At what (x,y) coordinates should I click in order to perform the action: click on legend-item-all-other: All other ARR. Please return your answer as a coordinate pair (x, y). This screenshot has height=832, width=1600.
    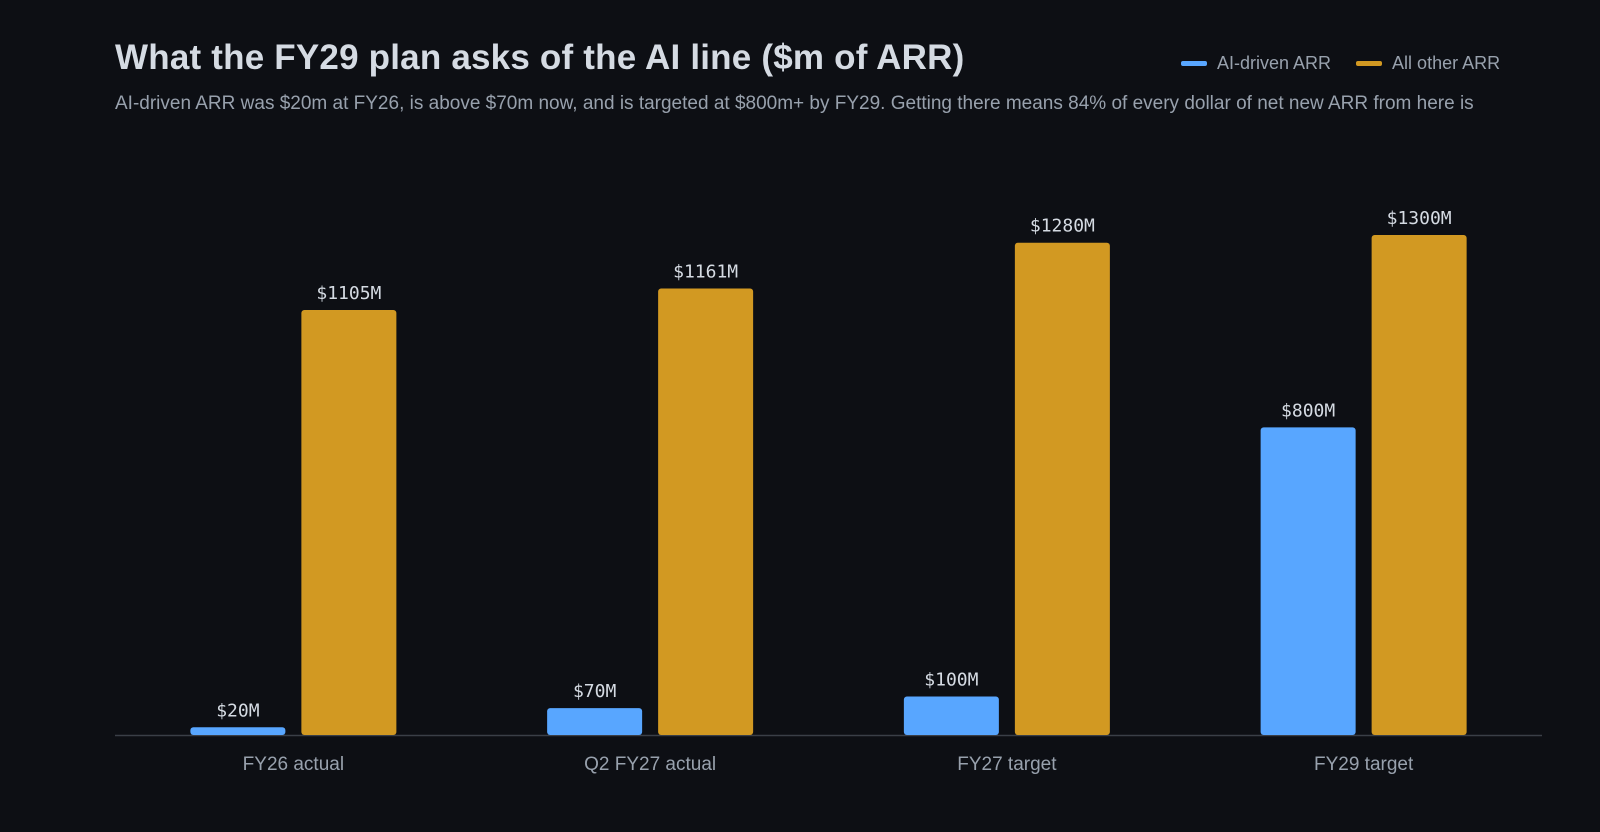
    Looking at the image, I should click on (1428, 63).